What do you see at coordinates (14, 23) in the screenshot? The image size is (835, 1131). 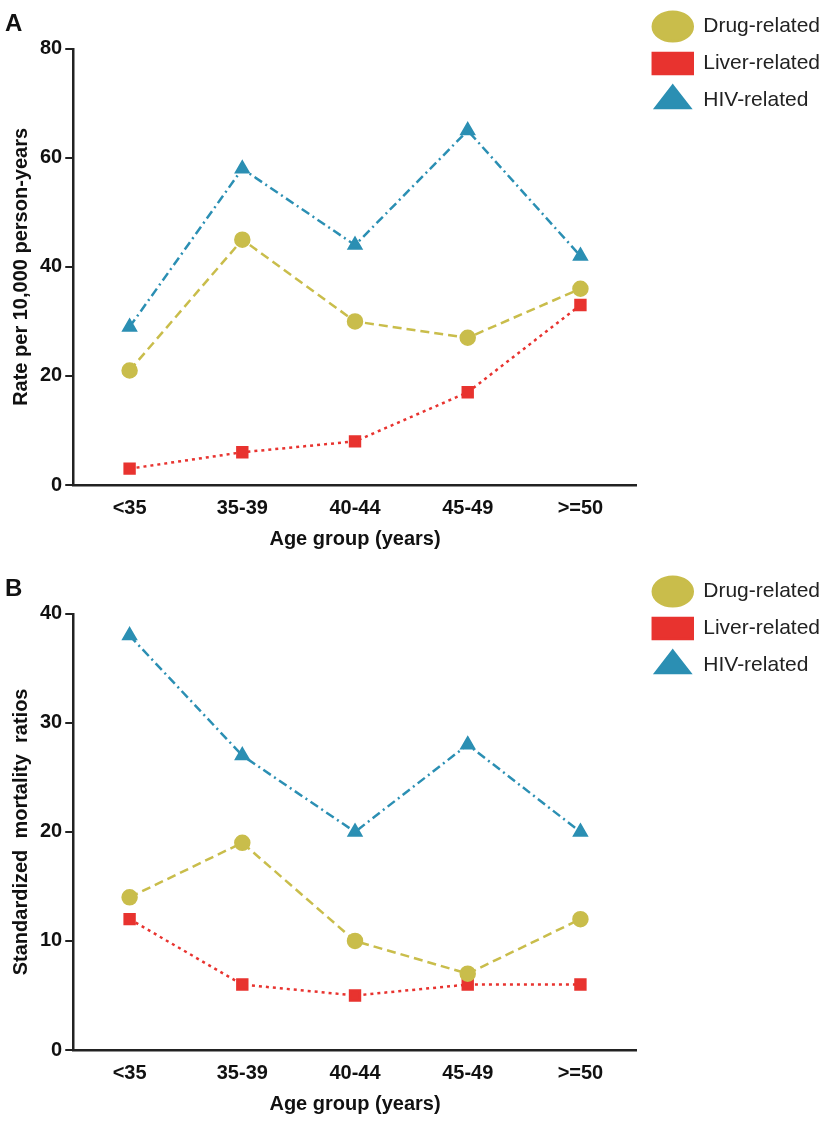 I see `chart-title: A` at bounding box center [14, 23].